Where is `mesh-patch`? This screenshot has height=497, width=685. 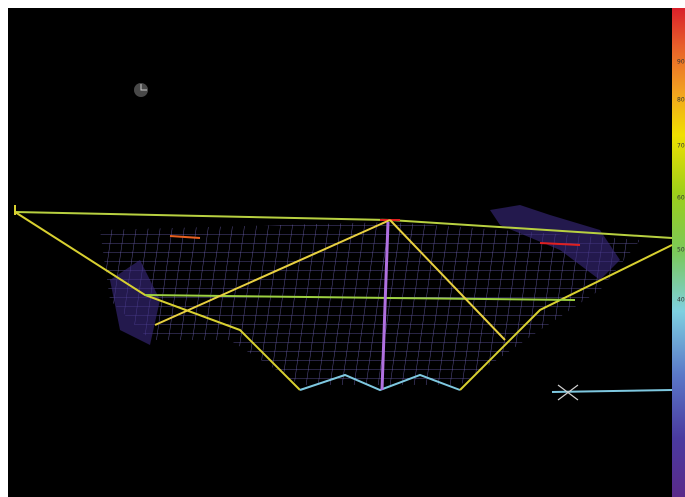
mesh-patch is located at coordinates (555, 242).